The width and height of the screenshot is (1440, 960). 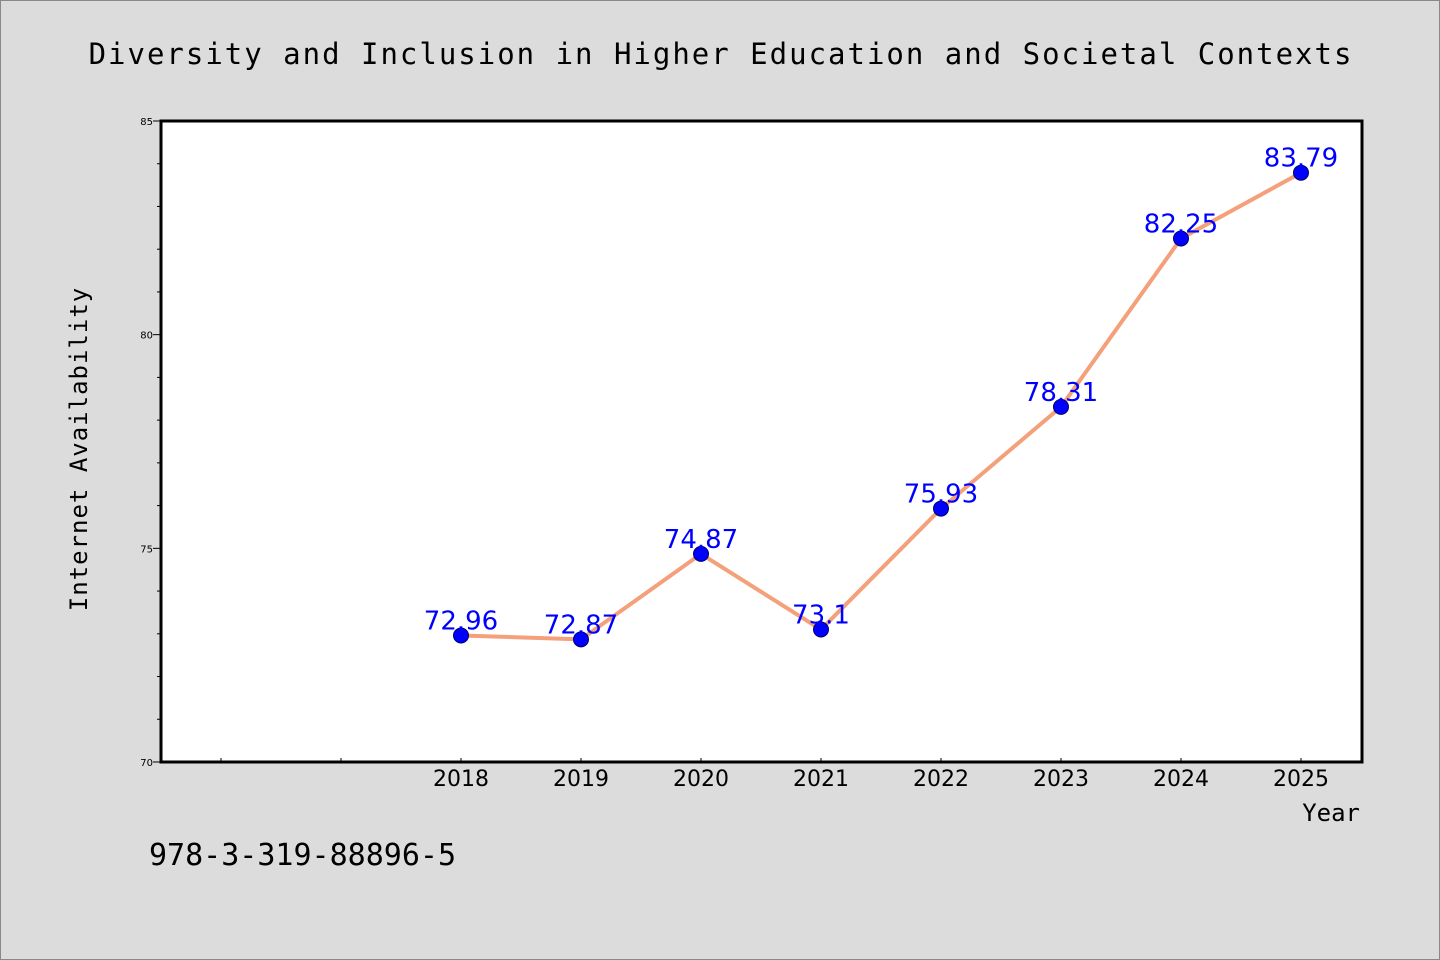 What do you see at coordinates (821, 779) in the screenshot?
I see `x-tick-label: 2021` at bounding box center [821, 779].